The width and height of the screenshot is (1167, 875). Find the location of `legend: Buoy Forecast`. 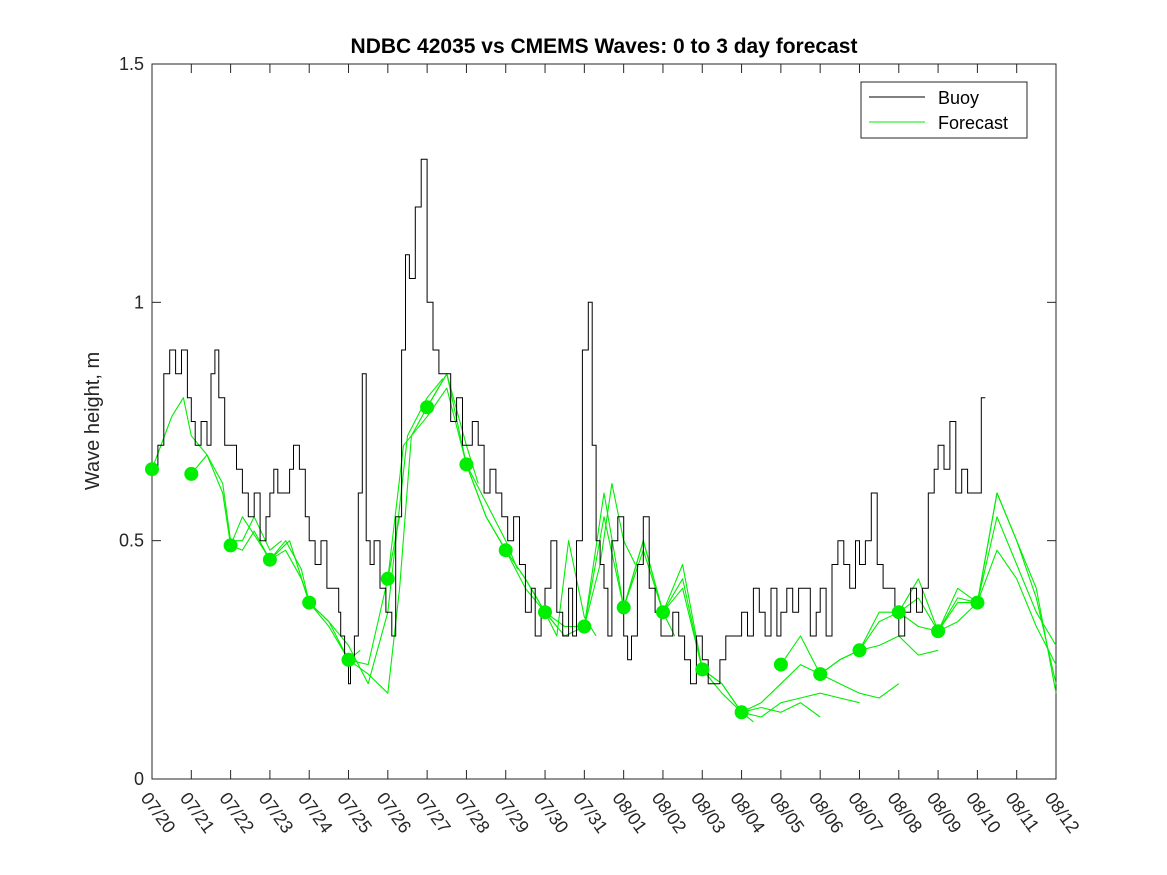

legend: Buoy Forecast is located at coordinates (944, 110).